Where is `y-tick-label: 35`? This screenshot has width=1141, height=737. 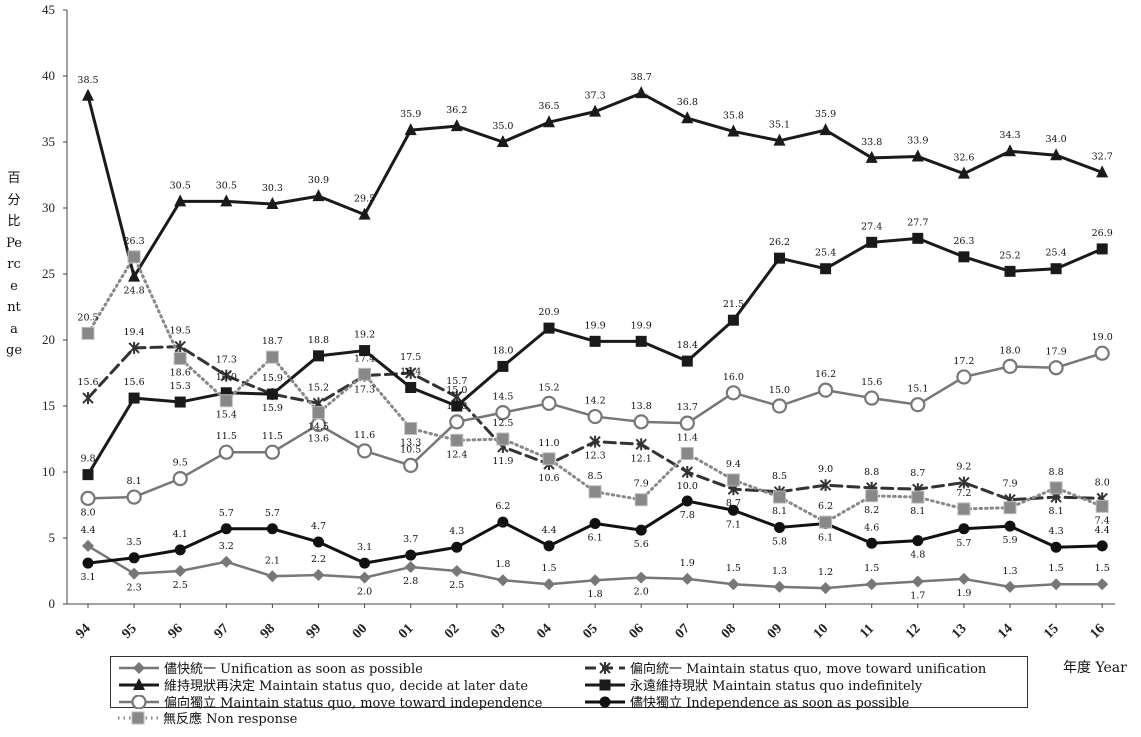
y-tick-label: 35 is located at coordinates (48, 141).